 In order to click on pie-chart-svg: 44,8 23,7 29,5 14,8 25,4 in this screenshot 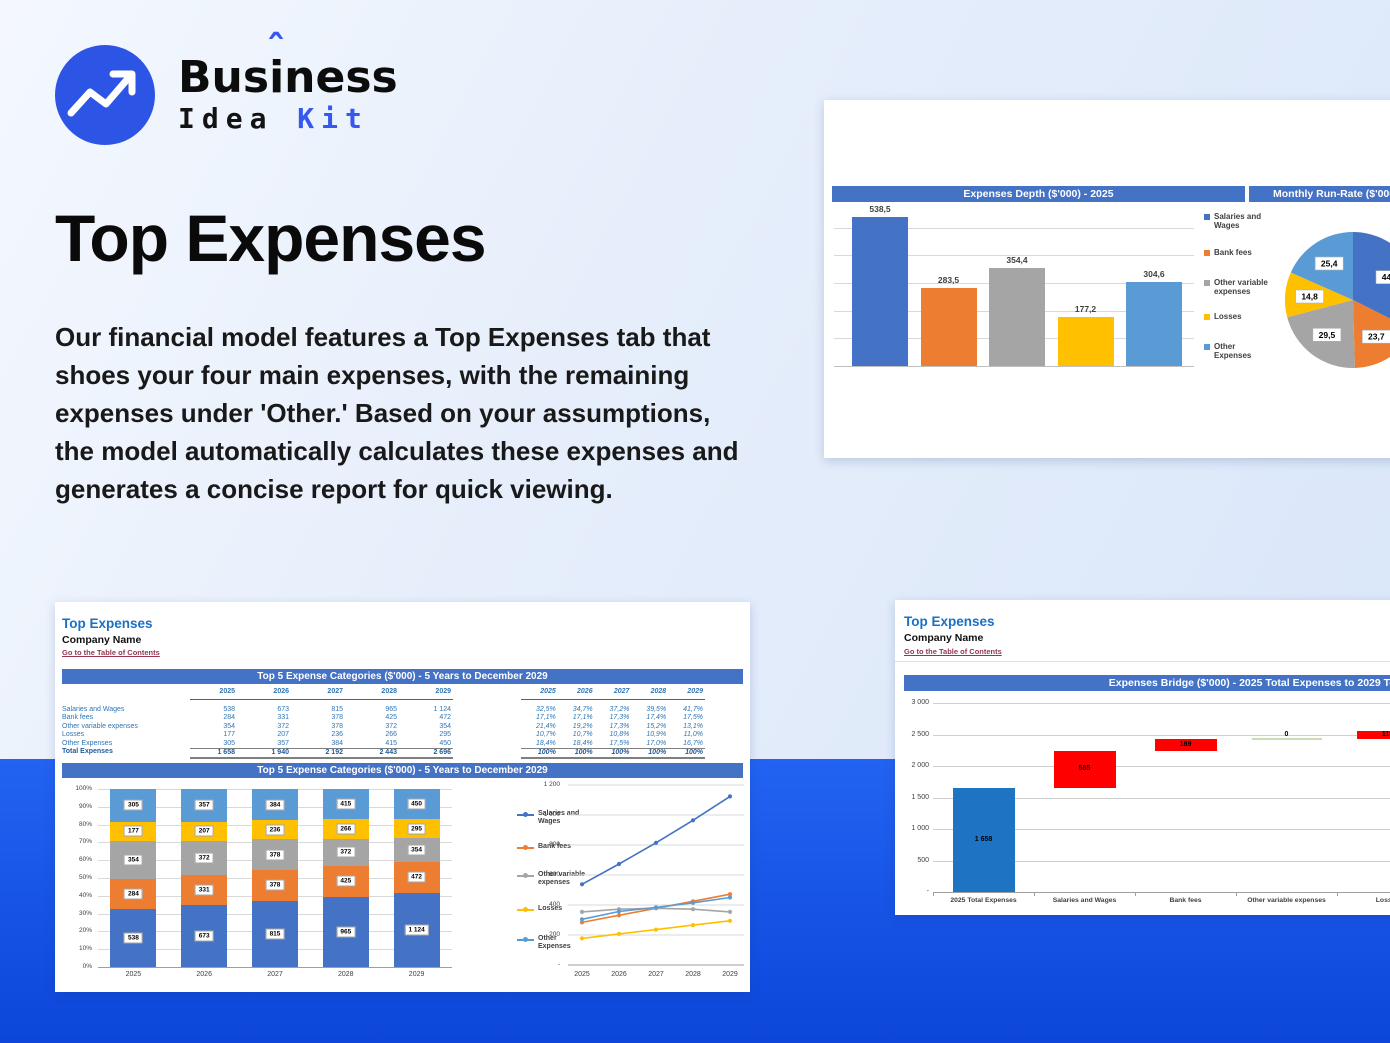, I will do `click(1337, 300)`.